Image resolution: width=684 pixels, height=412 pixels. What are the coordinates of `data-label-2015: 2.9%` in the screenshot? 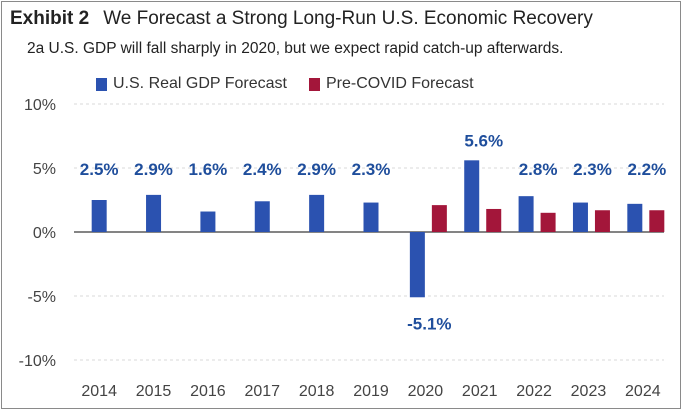 It's located at (153, 169).